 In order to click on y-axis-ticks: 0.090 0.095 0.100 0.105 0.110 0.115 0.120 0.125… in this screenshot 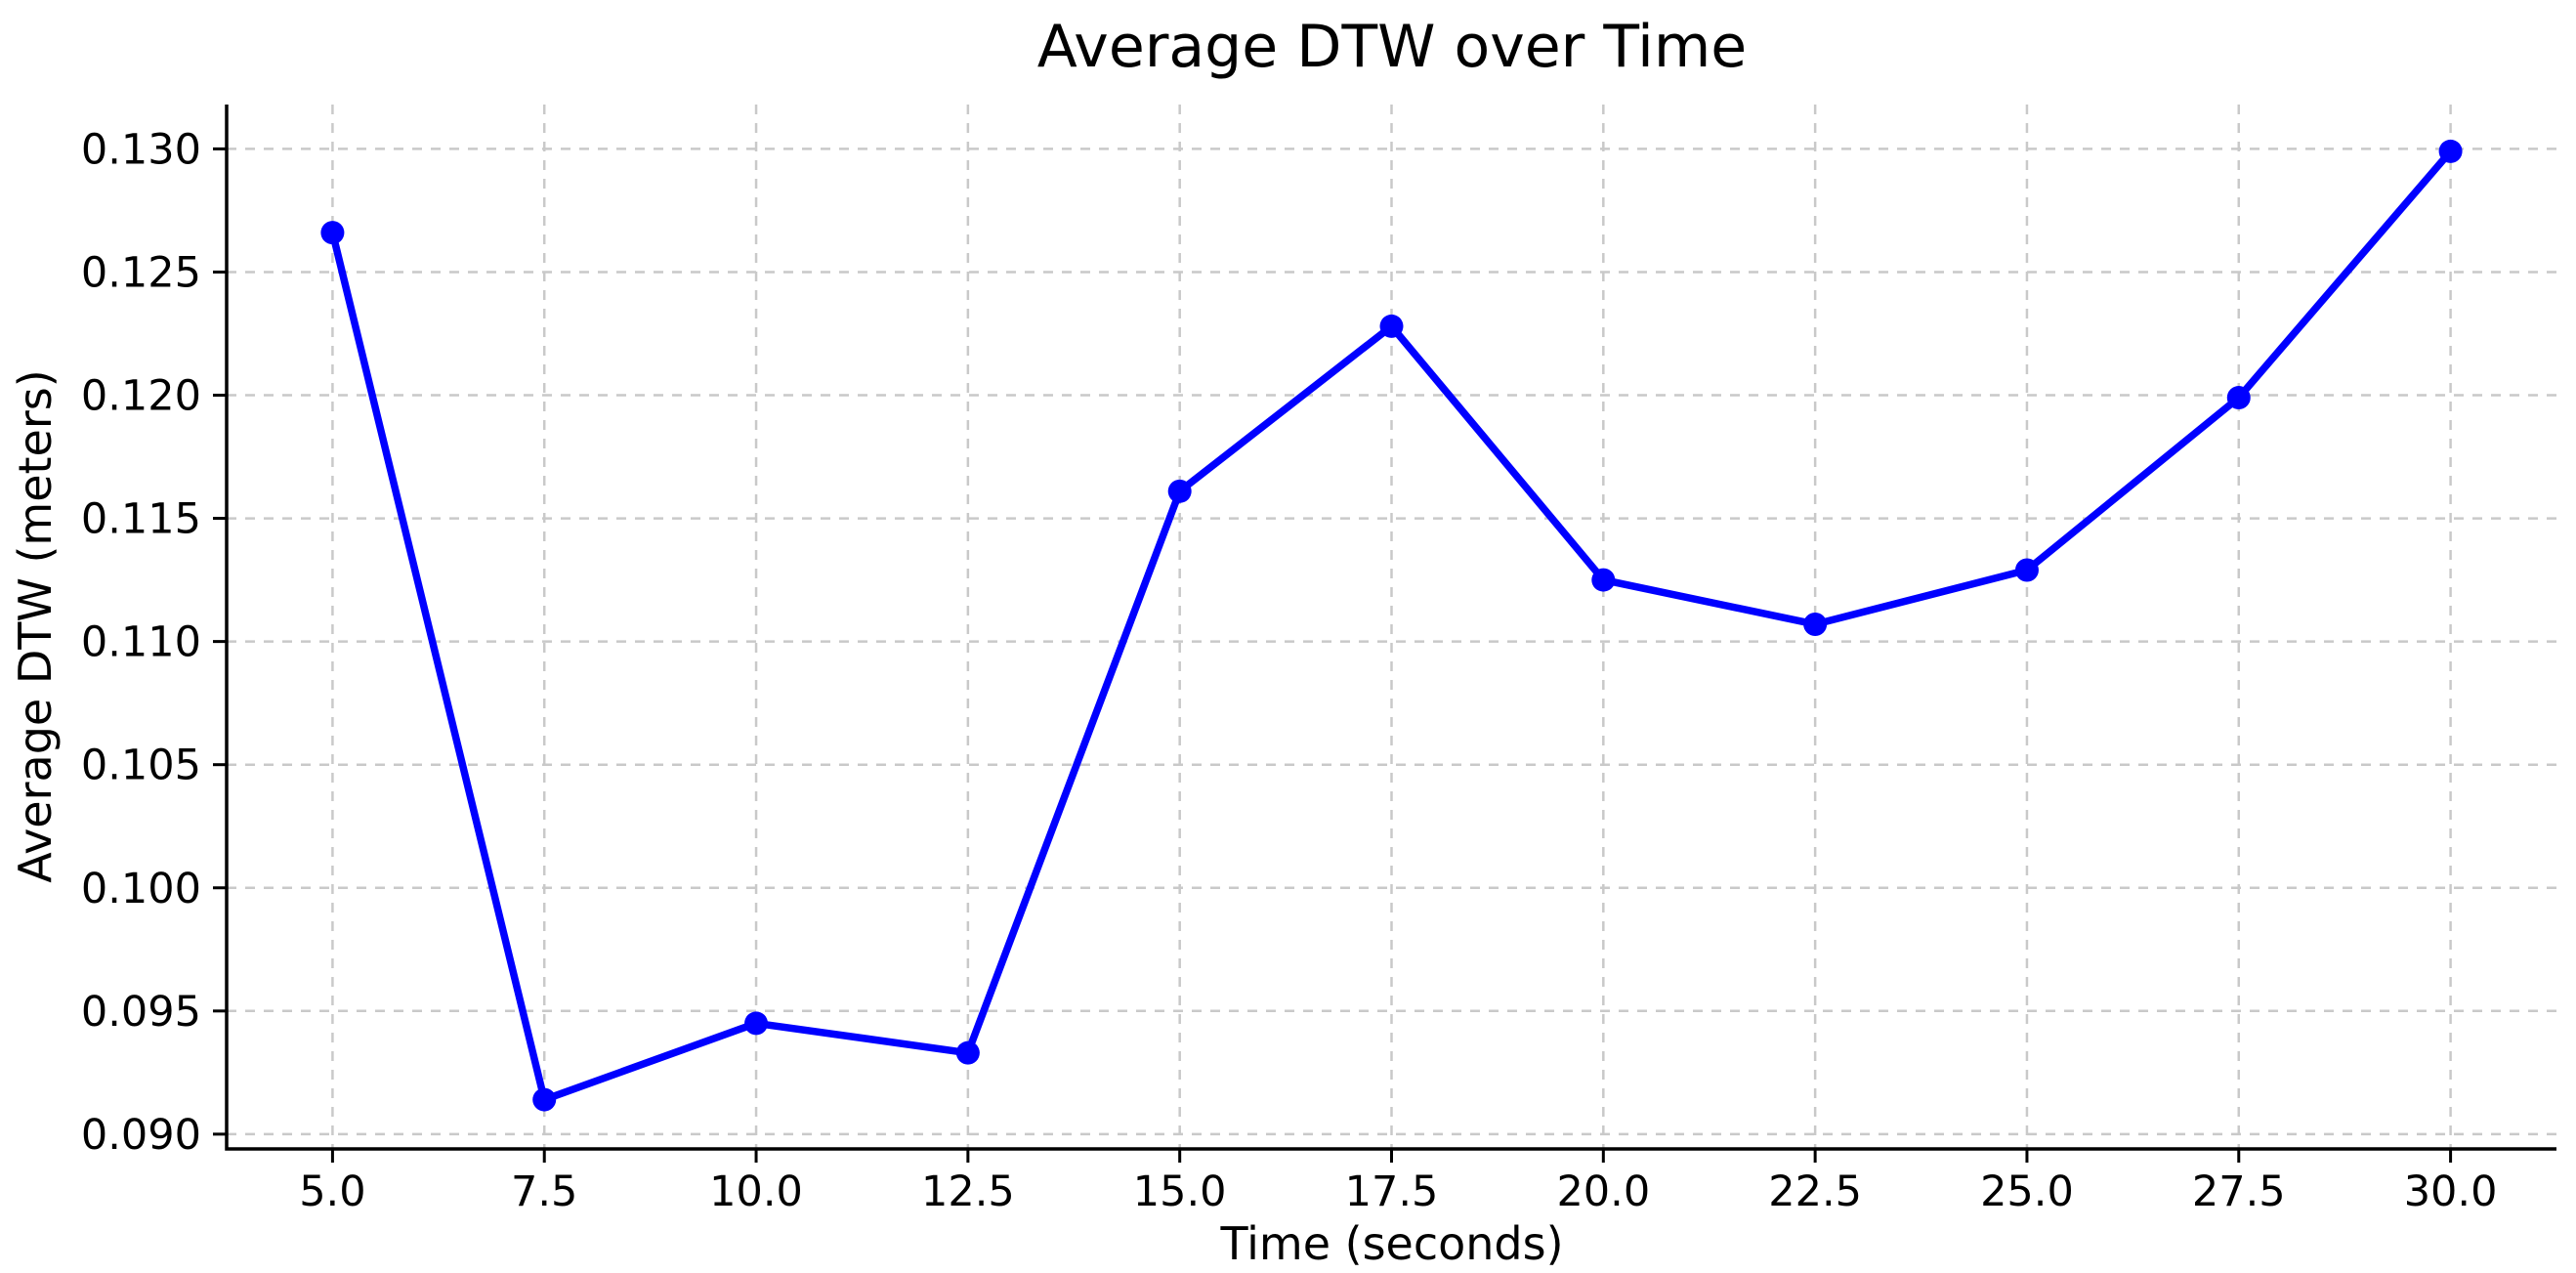, I will do `click(154, 642)`.